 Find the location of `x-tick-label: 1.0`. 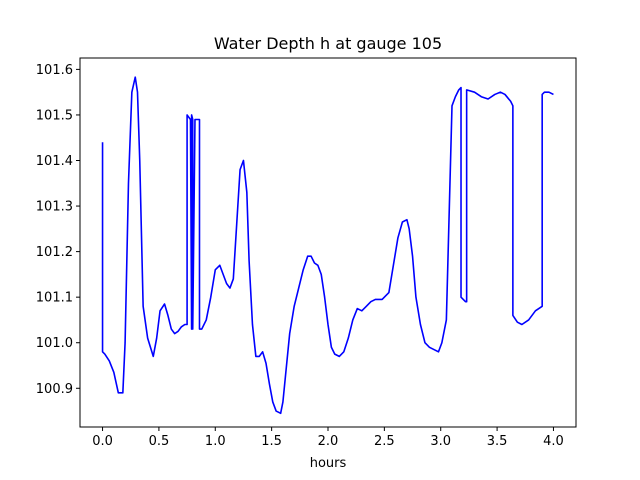

x-tick-label: 1.0 is located at coordinates (215, 441).